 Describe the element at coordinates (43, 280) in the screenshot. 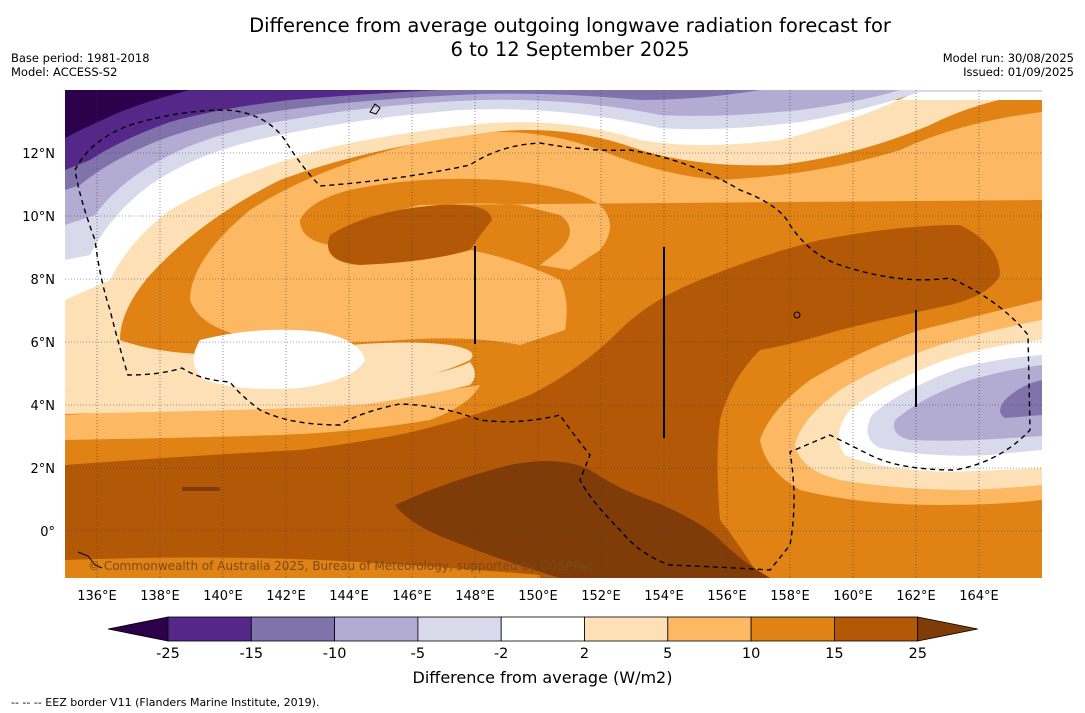

I see `lat-label: 8°N` at that location.